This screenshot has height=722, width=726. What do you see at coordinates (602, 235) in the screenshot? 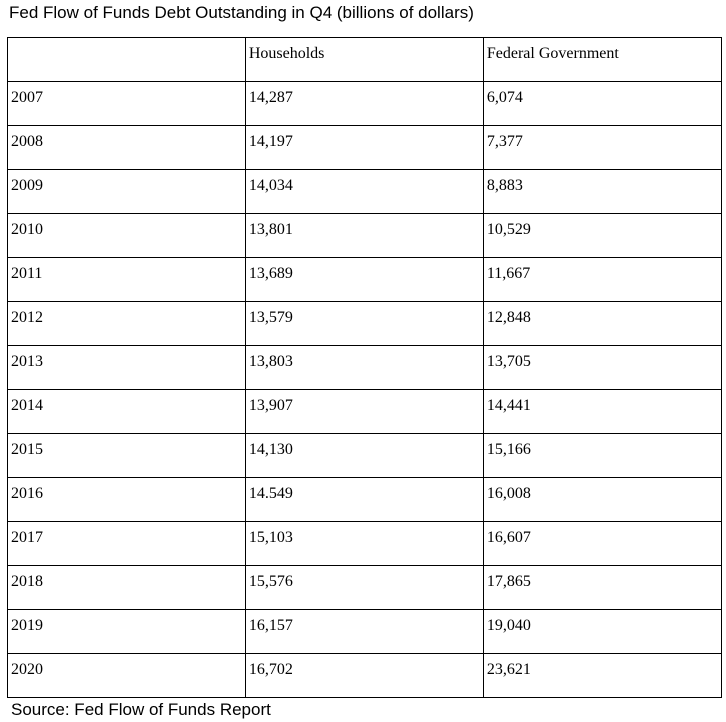
I see `value-cell: 10,529` at bounding box center [602, 235].